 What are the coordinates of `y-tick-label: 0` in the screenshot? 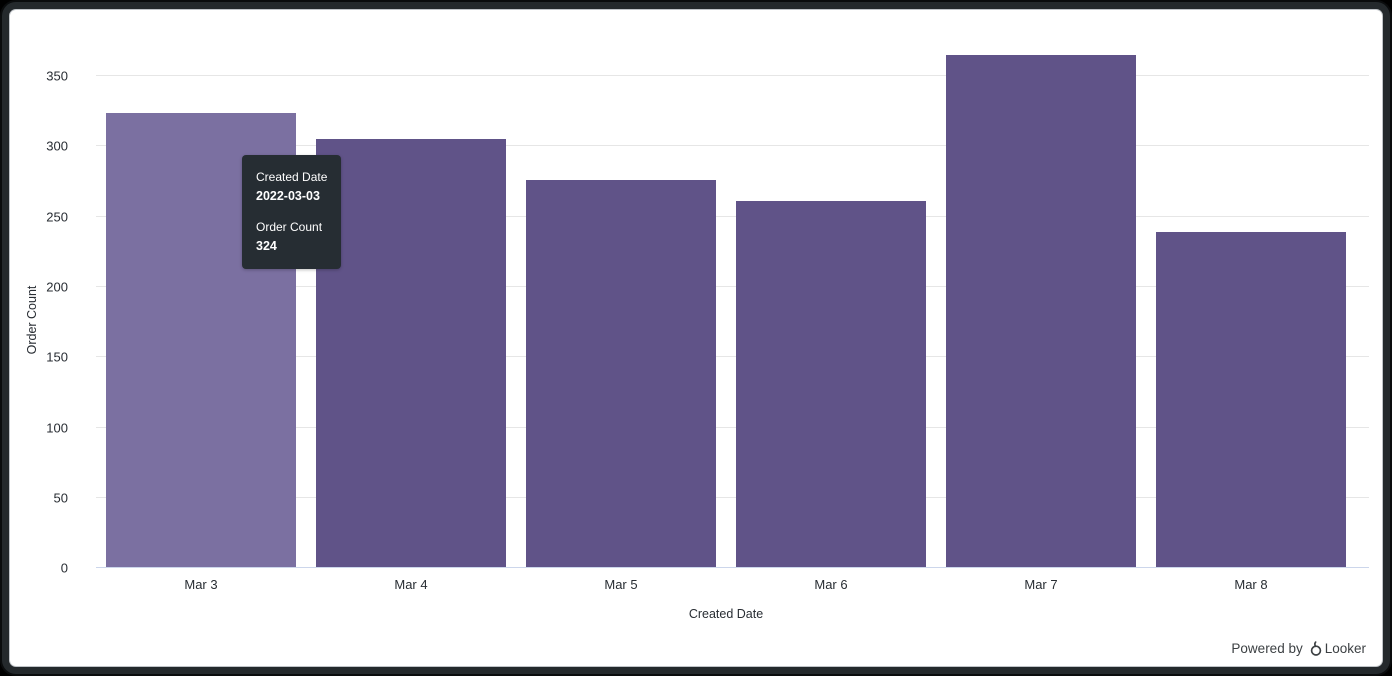 It's located at (64, 568).